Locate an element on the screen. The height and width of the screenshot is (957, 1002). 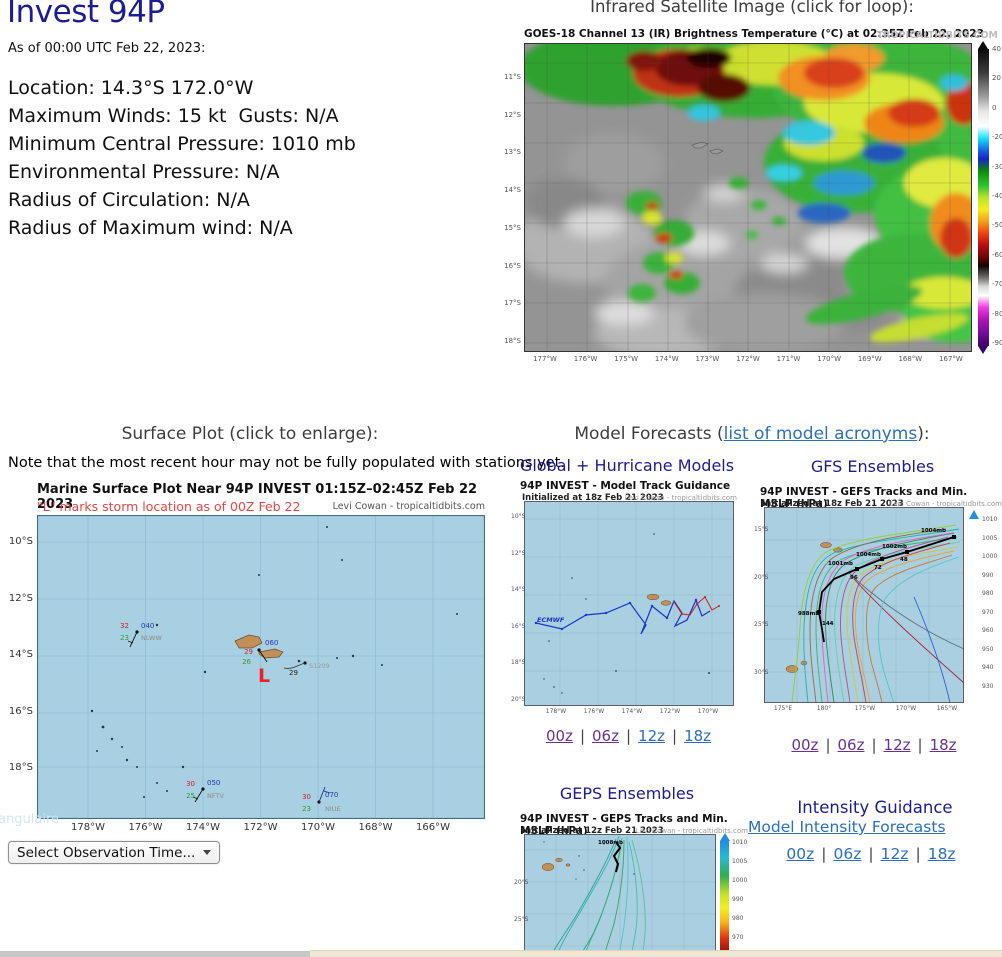
bottom-band-tan is located at coordinates (656, 953).